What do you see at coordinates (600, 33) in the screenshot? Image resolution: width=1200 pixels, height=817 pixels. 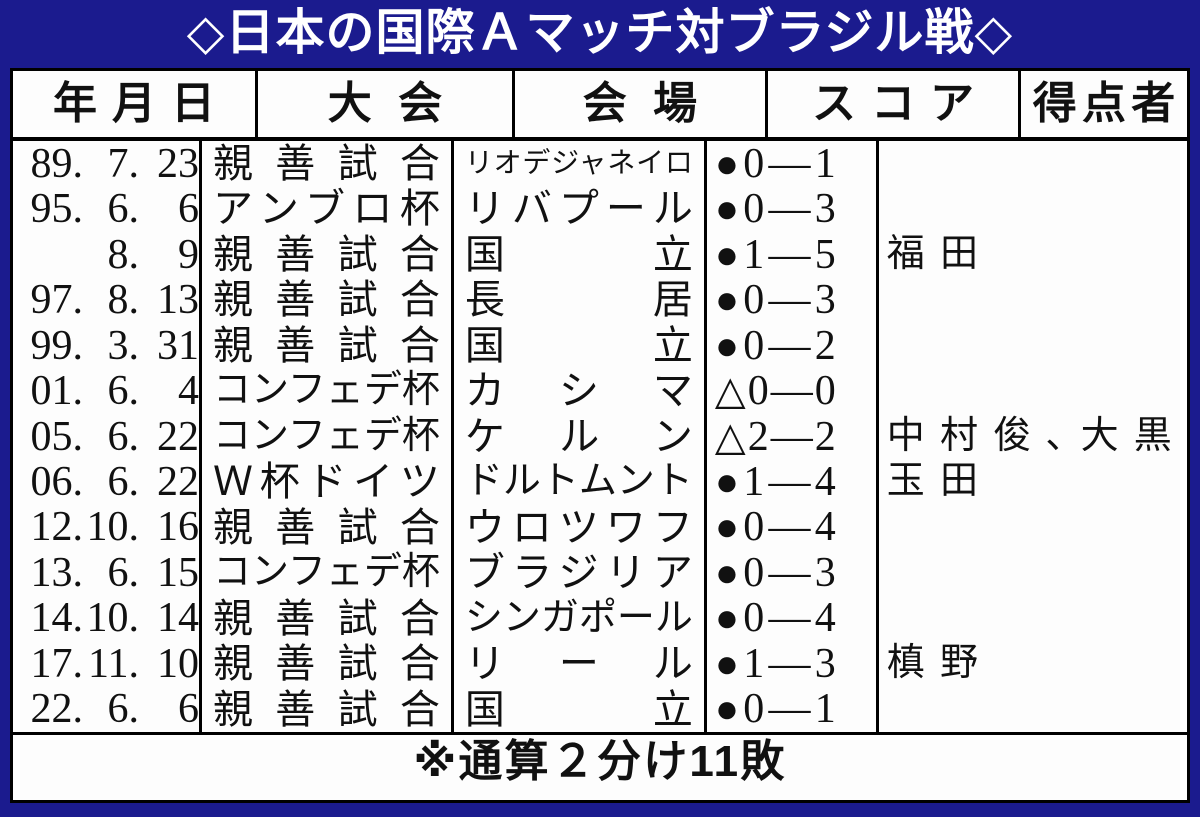 I see `page-title: ◇日本の国際Ａマッチ対ブラジル戦◇` at bounding box center [600, 33].